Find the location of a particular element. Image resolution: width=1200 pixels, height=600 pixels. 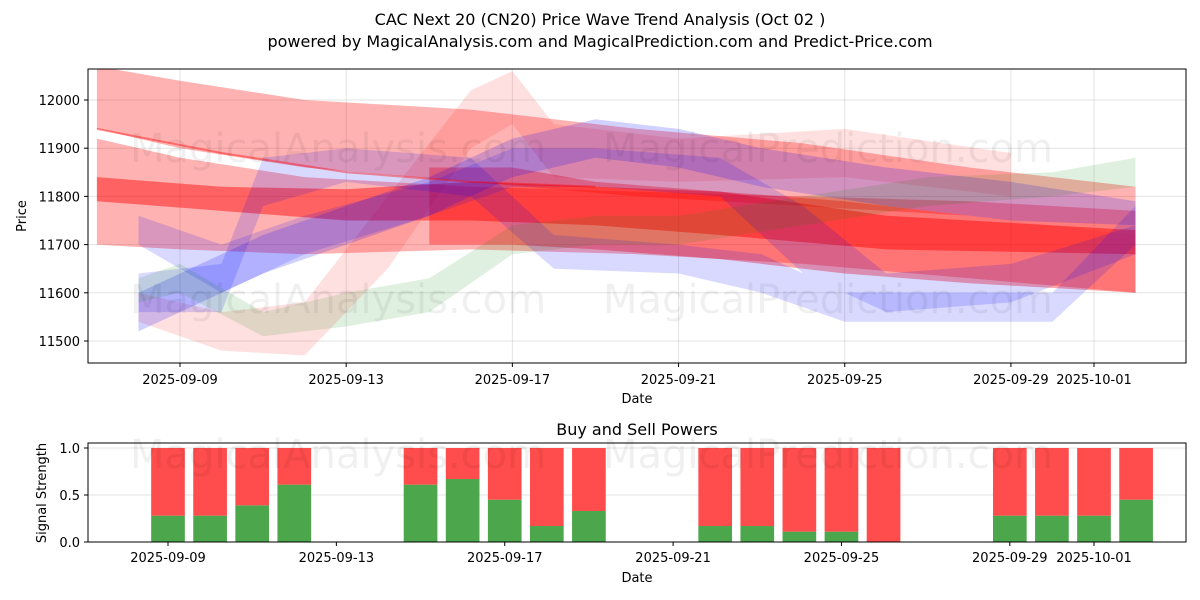

price-y-axis: 11500 11600 11700 11800 11900 12000 is located at coordinates (63, 222).